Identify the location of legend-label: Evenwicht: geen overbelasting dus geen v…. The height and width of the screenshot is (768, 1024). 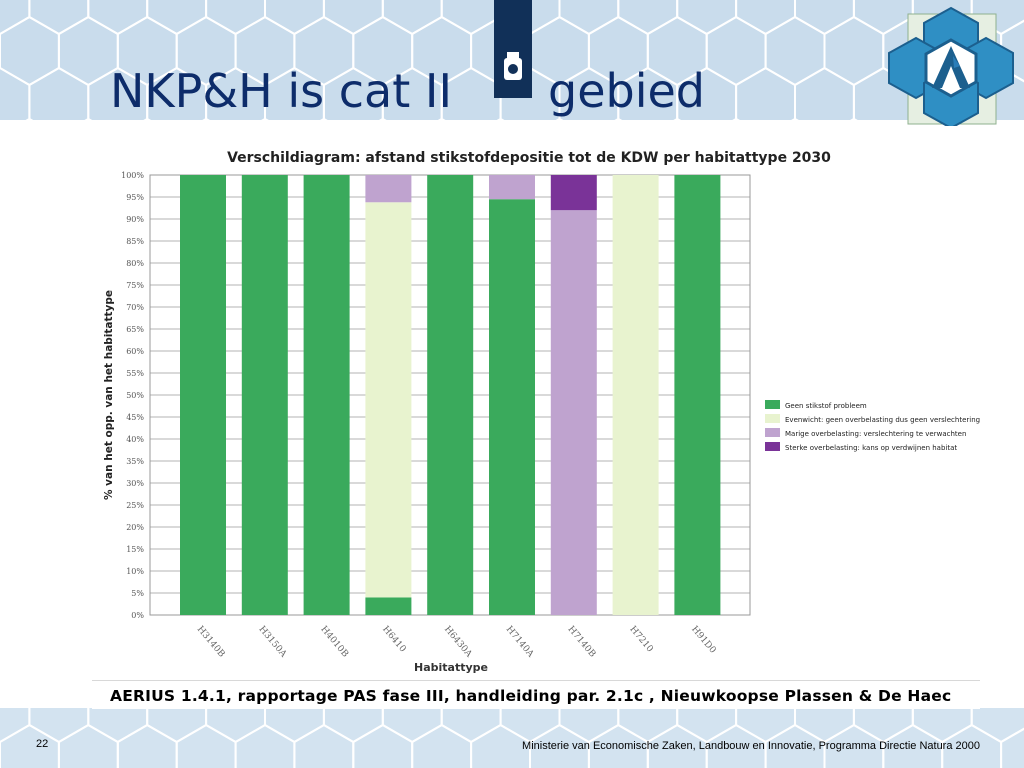
(882, 420).